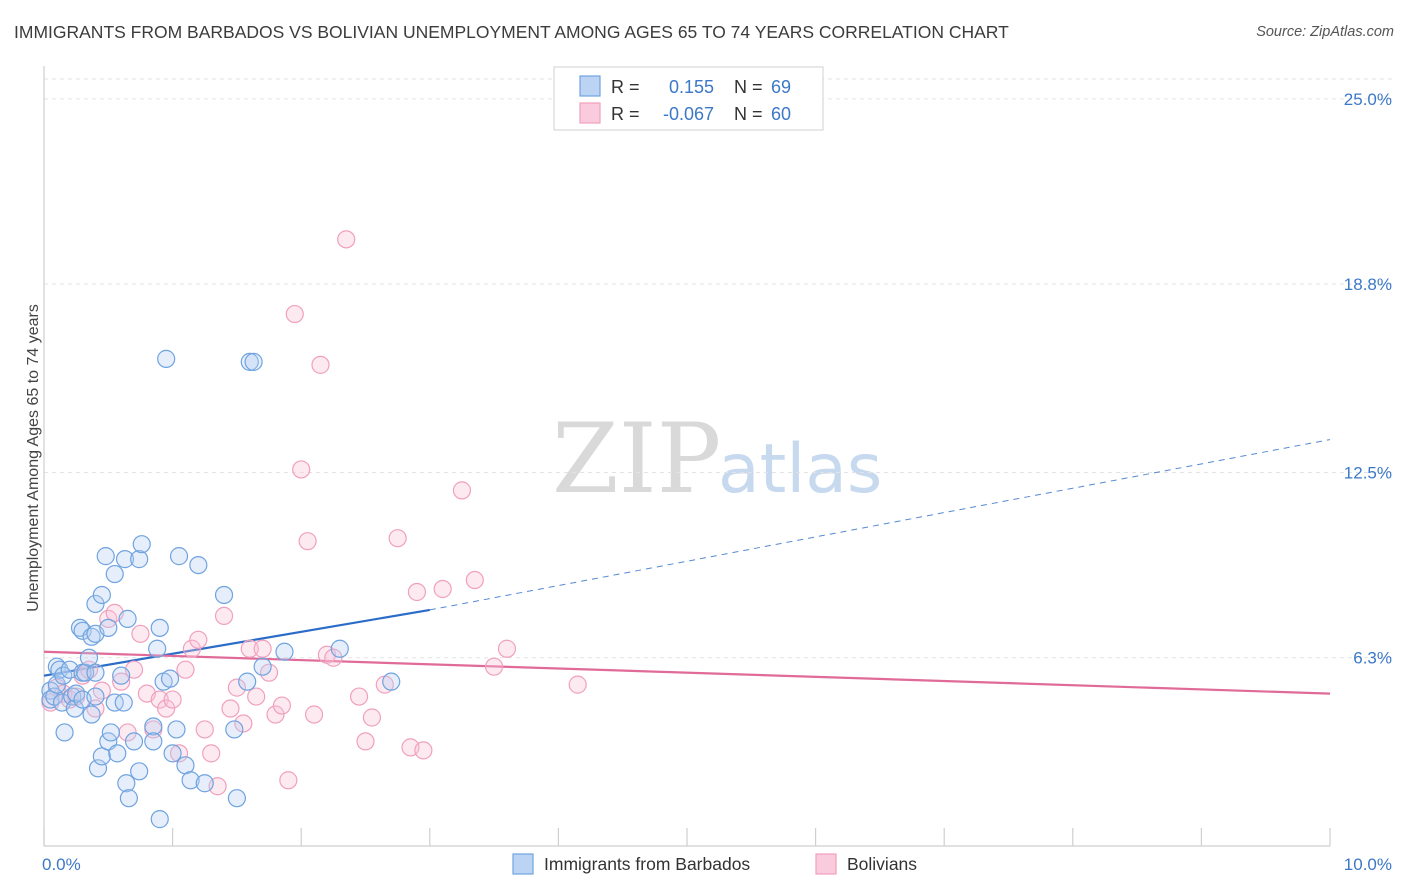 This screenshot has height=892, width=1406. Describe the element at coordinates (781, 87) in the screenshot. I see `legend-n-value-1: 69` at that location.